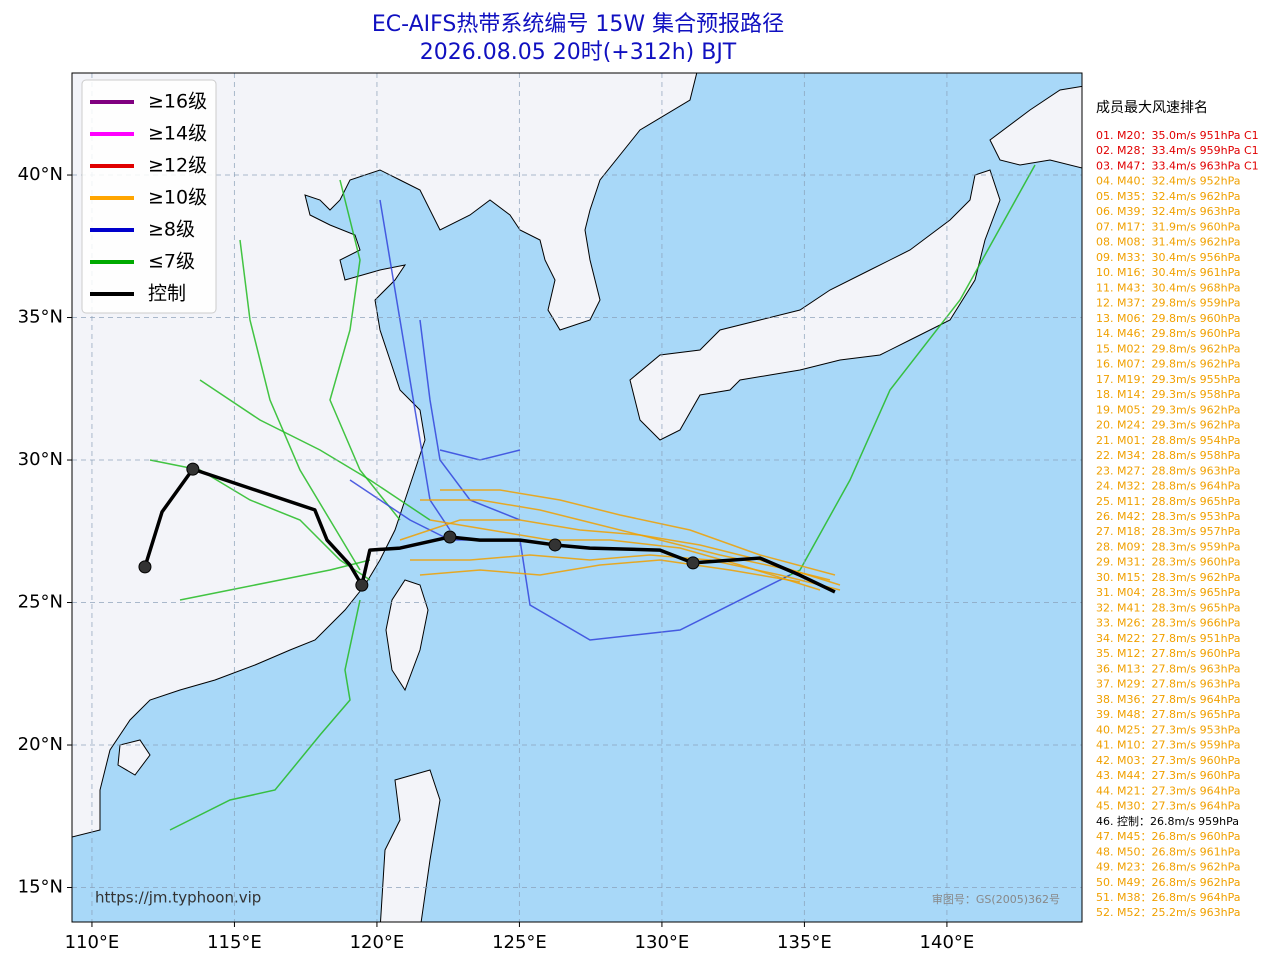 The height and width of the screenshot is (970, 1280). What do you see at coordinates (1168, 882) in the screenshot?
I see `ranking-item: 50. M49：26.8m/s 962hPa` at bounding box center [1168, 882].